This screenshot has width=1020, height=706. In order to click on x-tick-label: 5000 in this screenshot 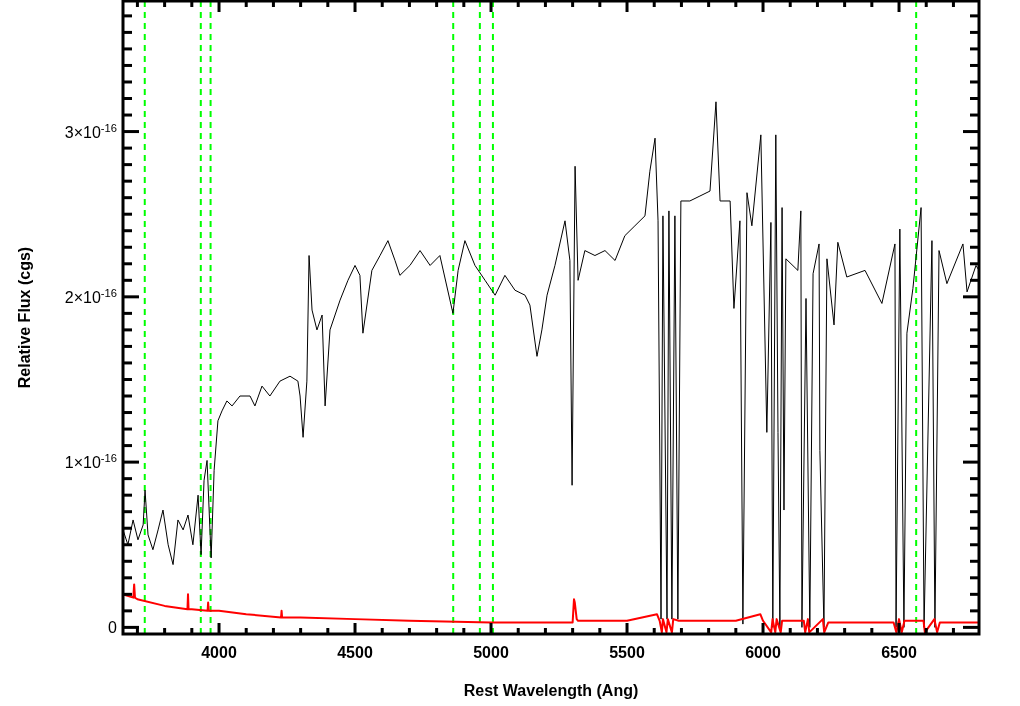, I will do `click(491, 652)`.